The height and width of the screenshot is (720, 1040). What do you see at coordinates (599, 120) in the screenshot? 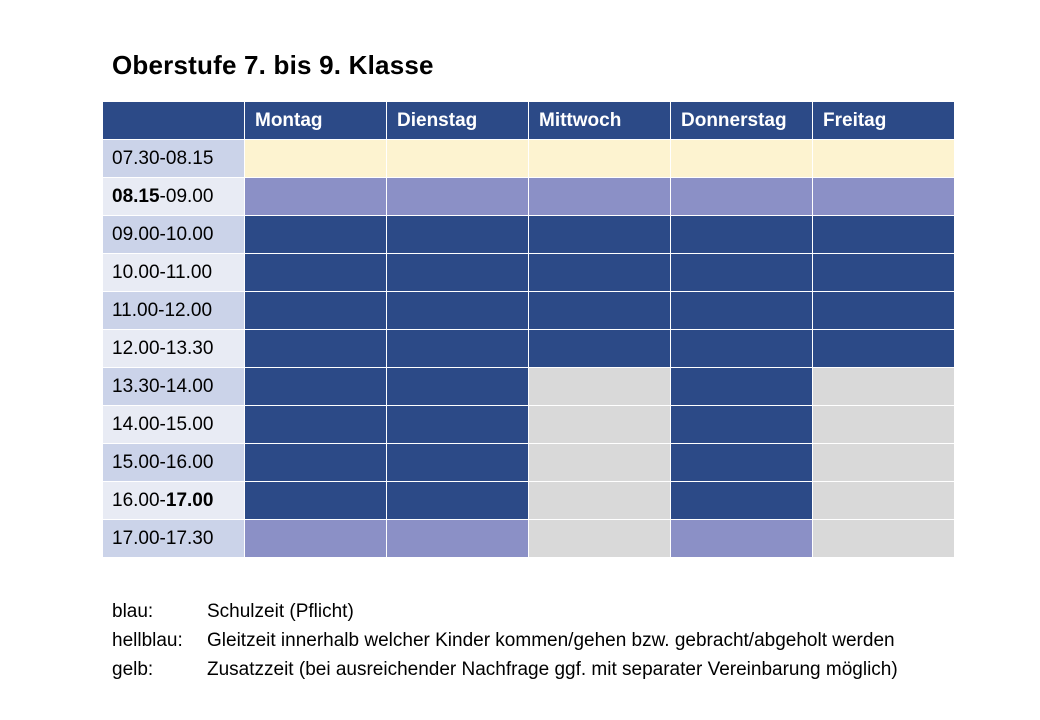
I see `day-header: Mittwoch` at bounding box center [599, 120].